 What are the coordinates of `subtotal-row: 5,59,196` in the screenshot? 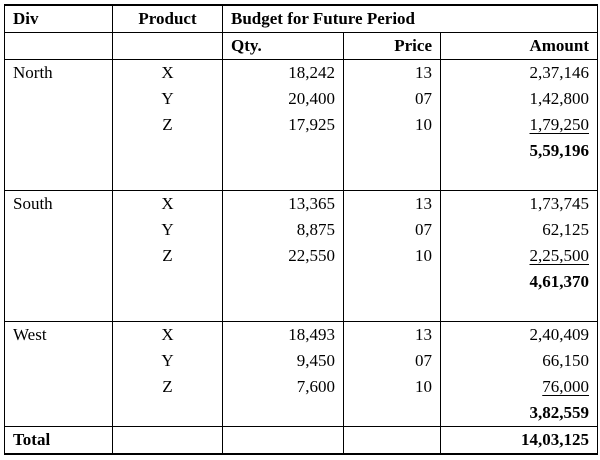 It's located at (301, 151).